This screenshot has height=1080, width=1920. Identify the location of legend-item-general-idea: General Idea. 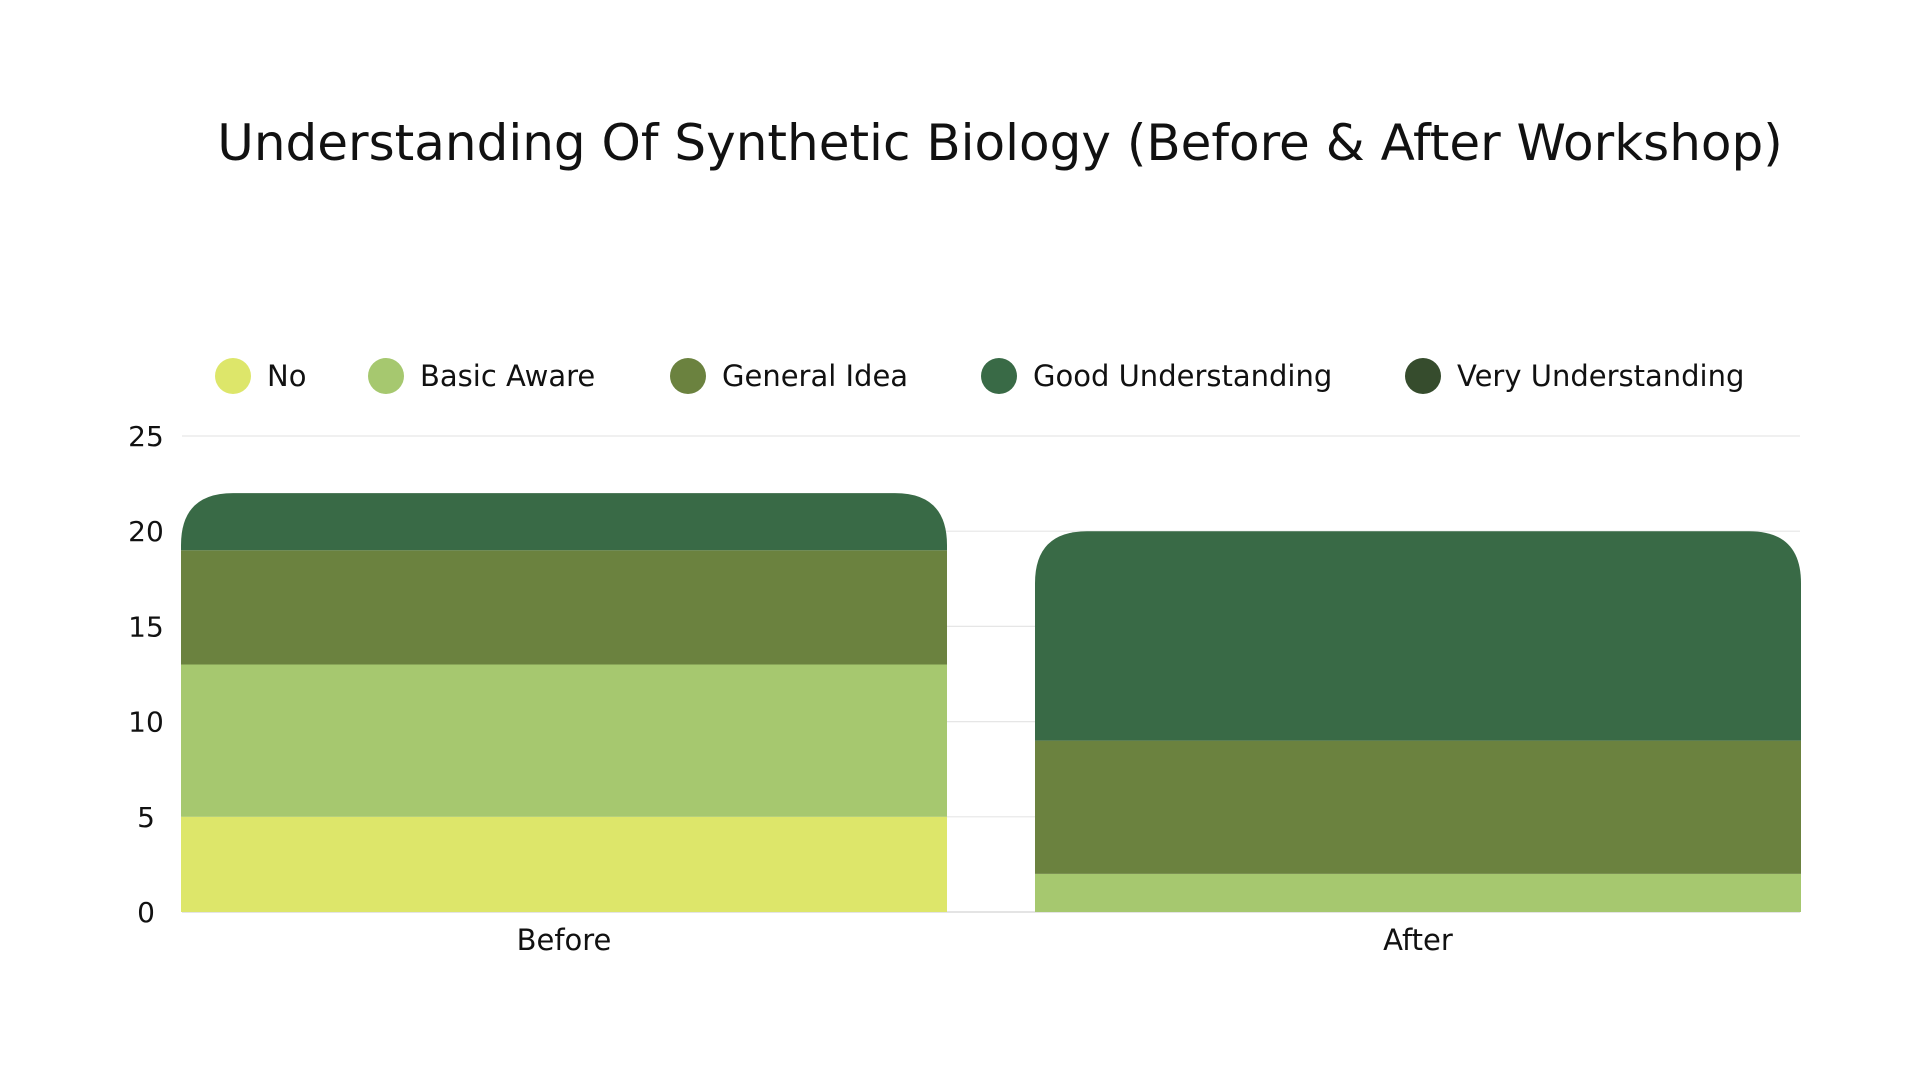
(789, 376).